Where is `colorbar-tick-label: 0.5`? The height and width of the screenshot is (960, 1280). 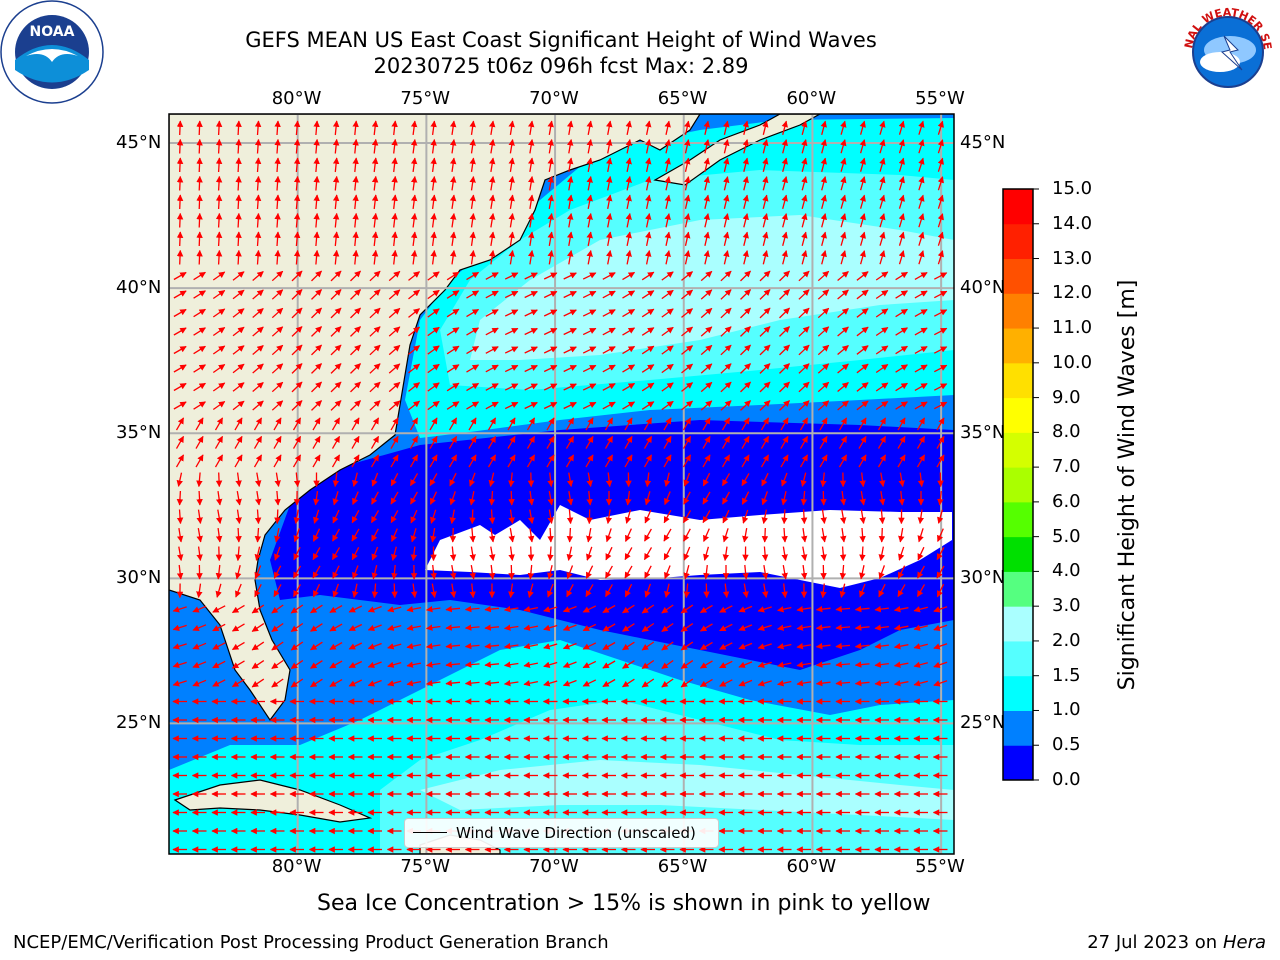 colorbar-tick-label: 0.5 is located at coordinates (1066, 745).